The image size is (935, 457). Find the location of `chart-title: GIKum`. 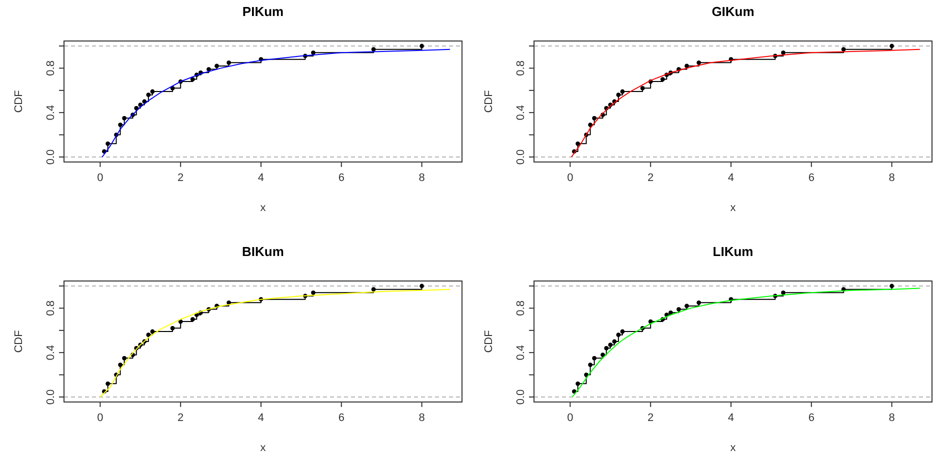

chart-title: GIKum is located at coordinates (733, 11).